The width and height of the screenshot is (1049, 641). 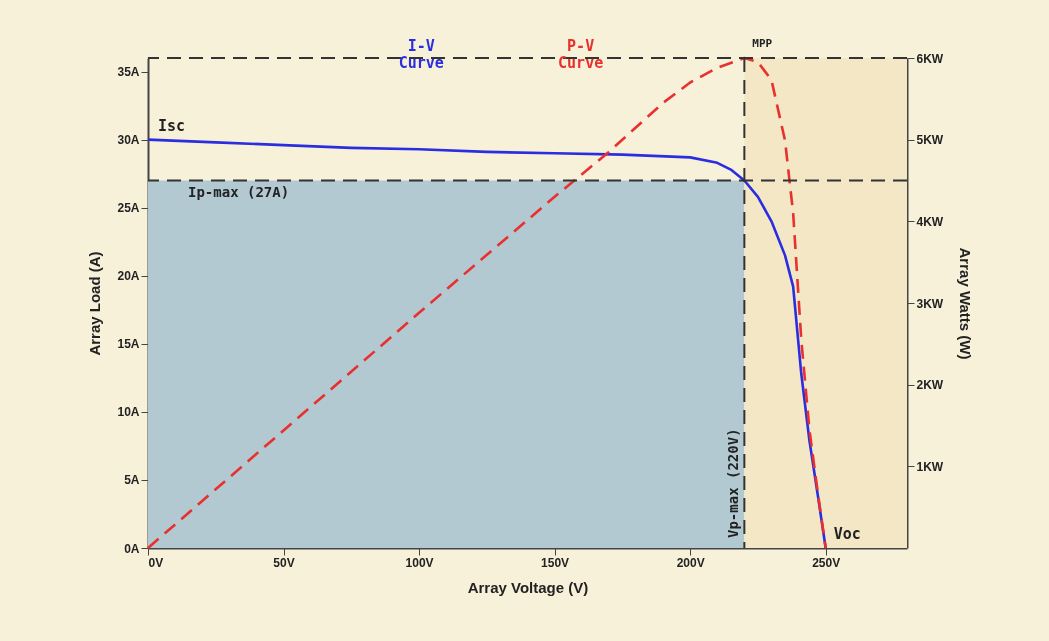 What do you see at coordinates (128, 72) in the screenshot?
I see `y-tick-label: 35A` at bounding box center [128, 72].